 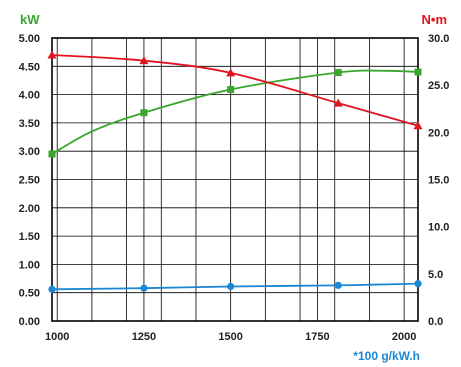 I want to click on y-right-tick-label: 10.0, so click(x=438, y=228).